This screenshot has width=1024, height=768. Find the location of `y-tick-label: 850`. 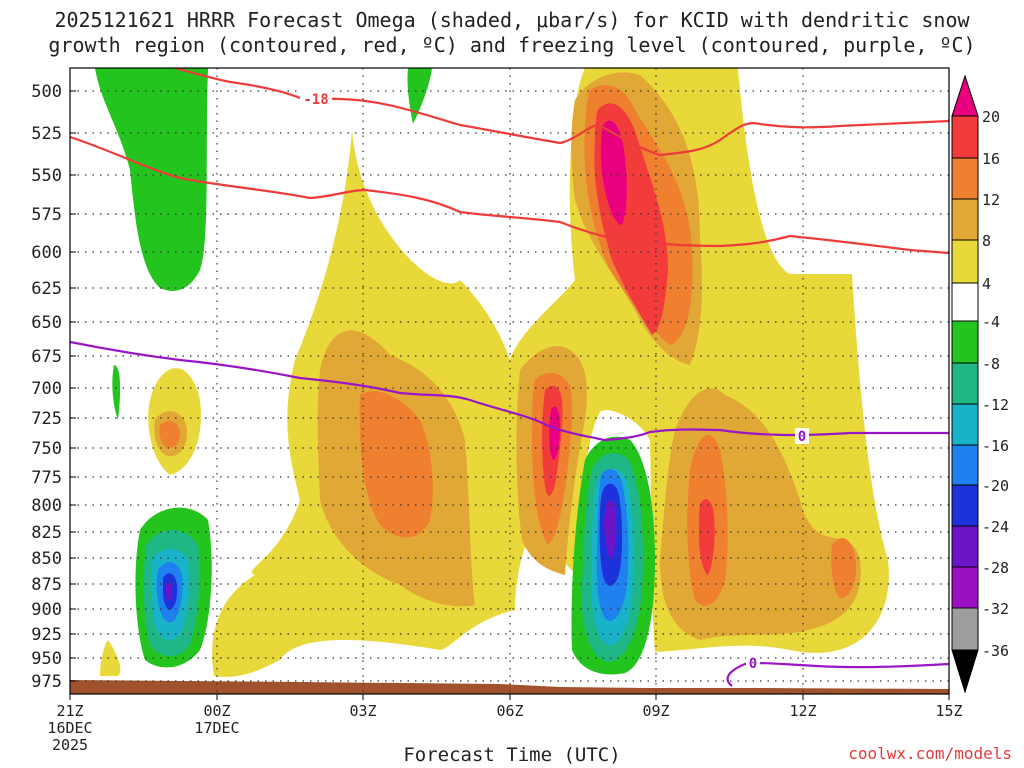

y-tick-label: 850 is located at coordinates (46, 559).